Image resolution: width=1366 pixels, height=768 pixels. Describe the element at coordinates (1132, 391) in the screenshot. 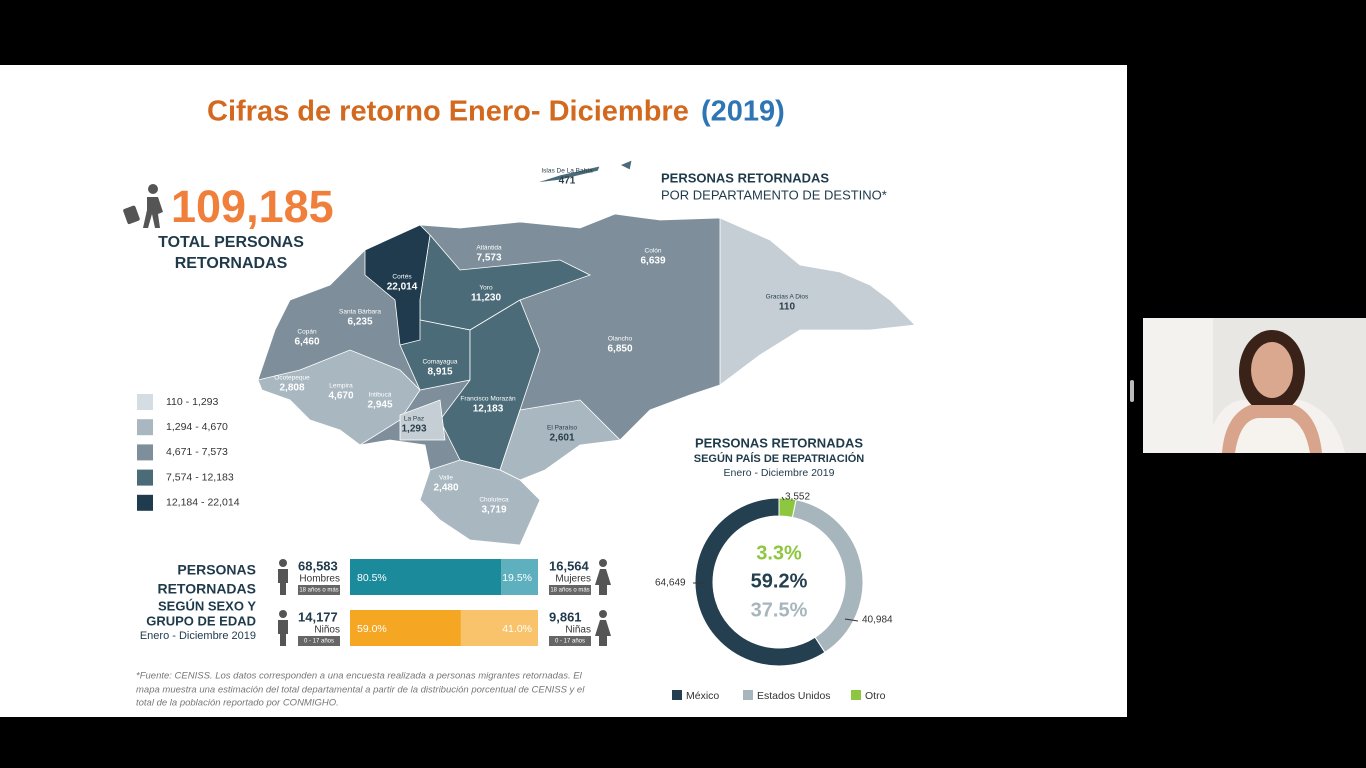

I see `scroll-handle` at that location.